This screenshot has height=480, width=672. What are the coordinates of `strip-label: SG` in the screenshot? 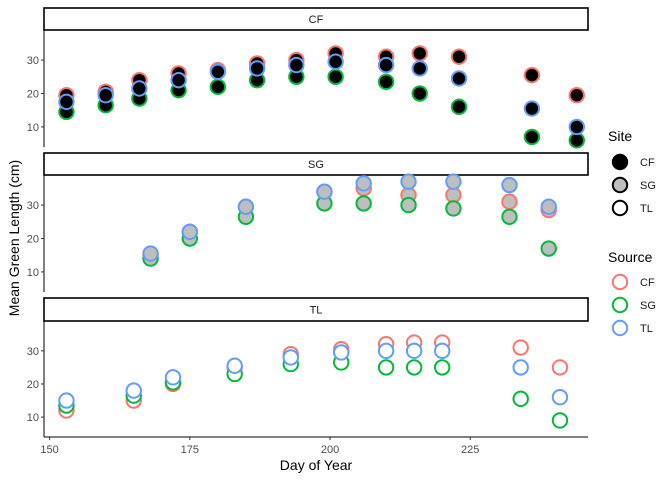 It's located at (316, 165).